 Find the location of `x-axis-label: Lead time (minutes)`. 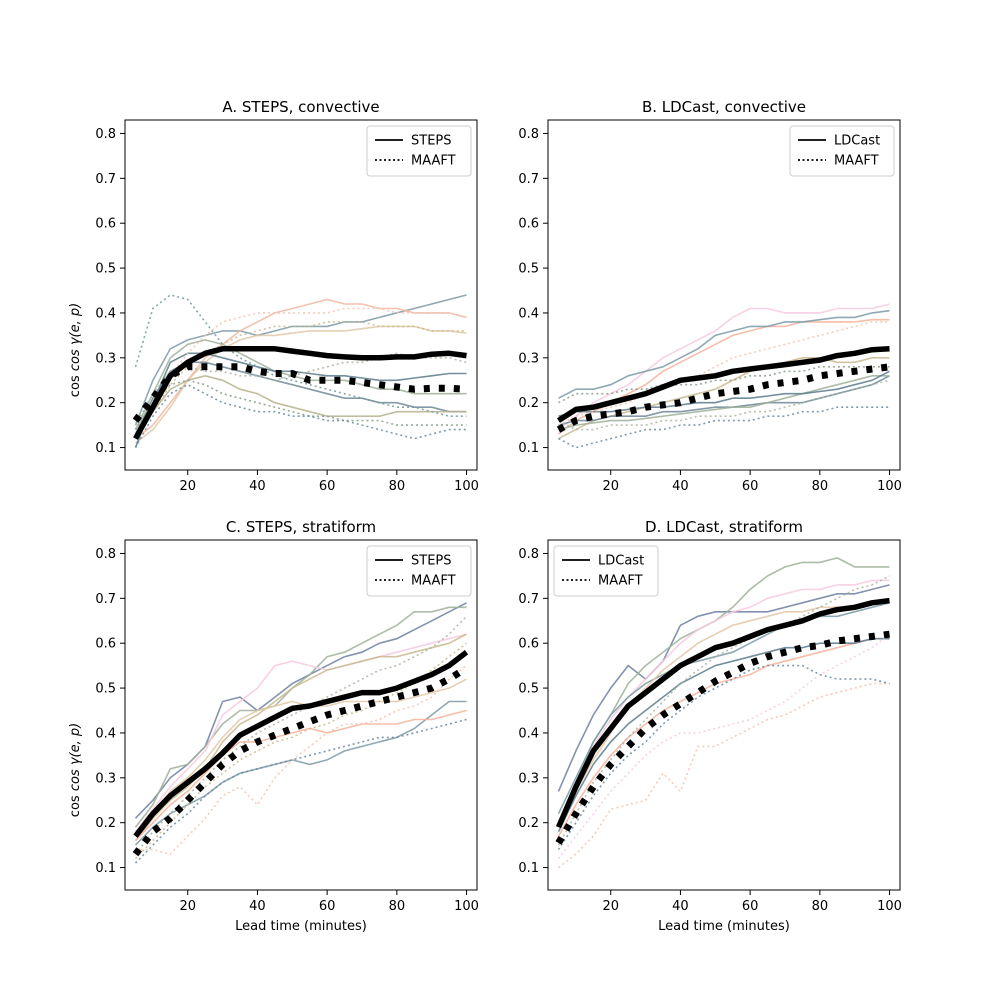

x-axis-label: Lead time (minutes) is located at coordinates (301, 926).